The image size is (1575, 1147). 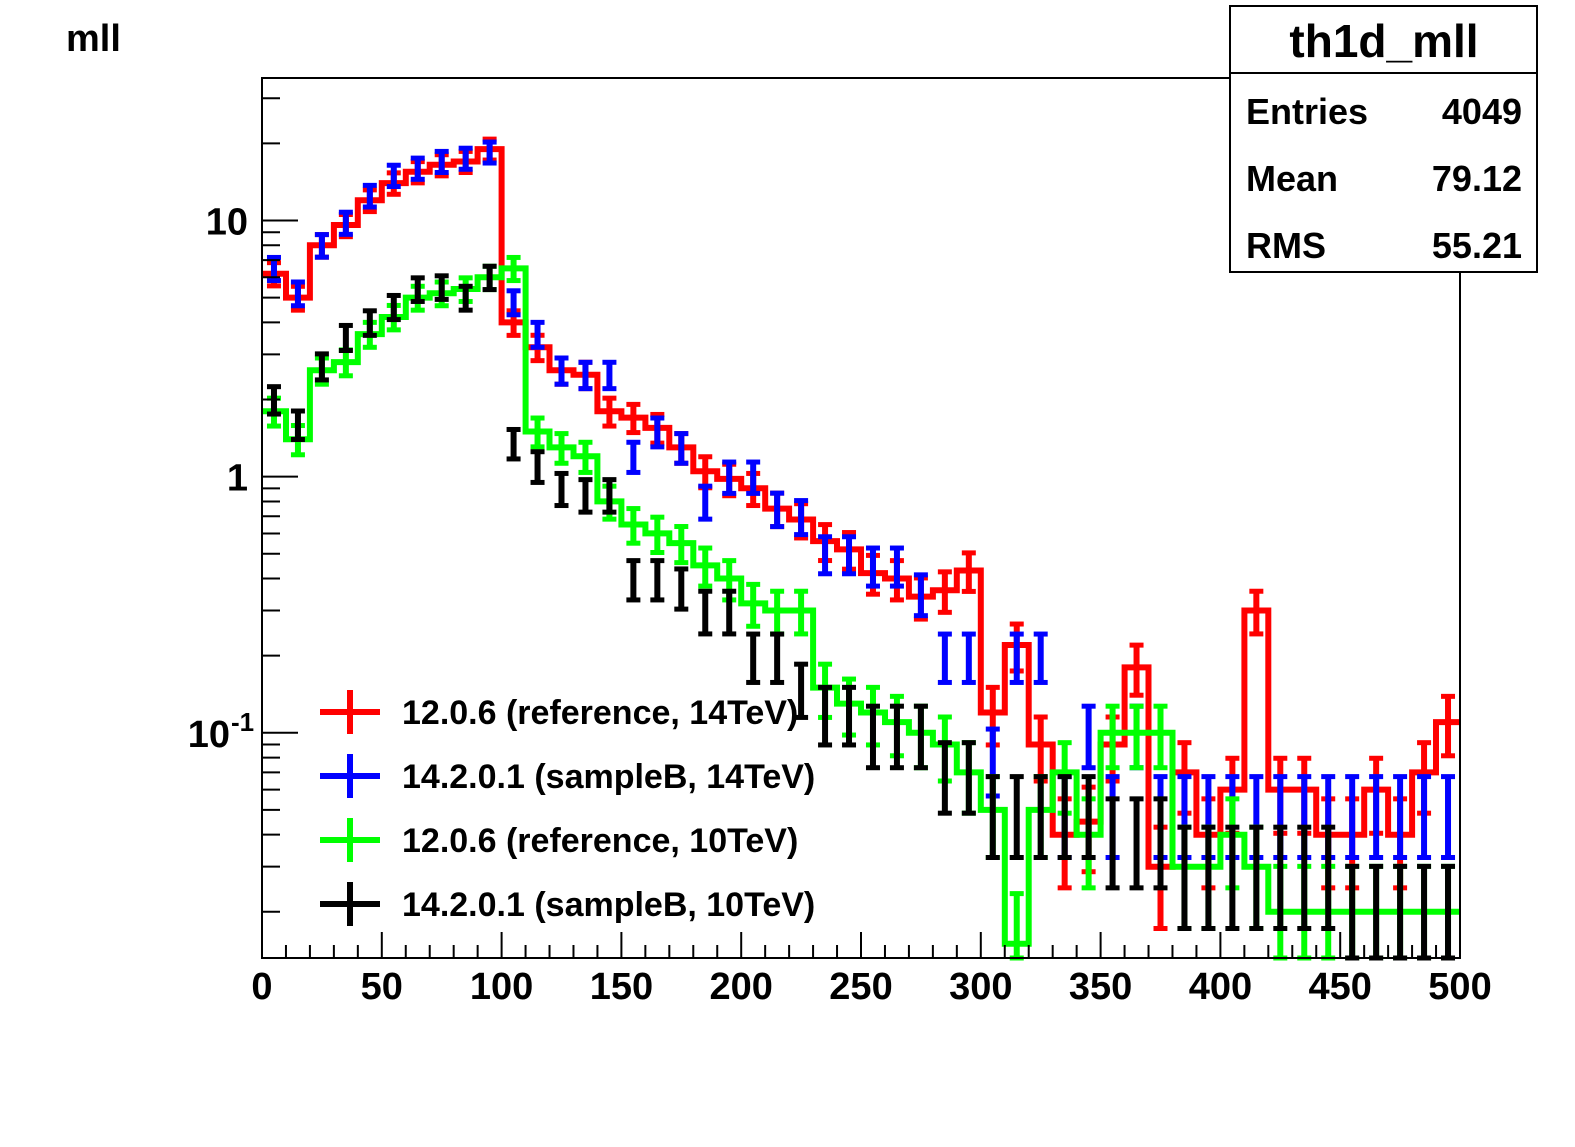 I want to click on x-tick-label: 0, so click(x=261, y=987).